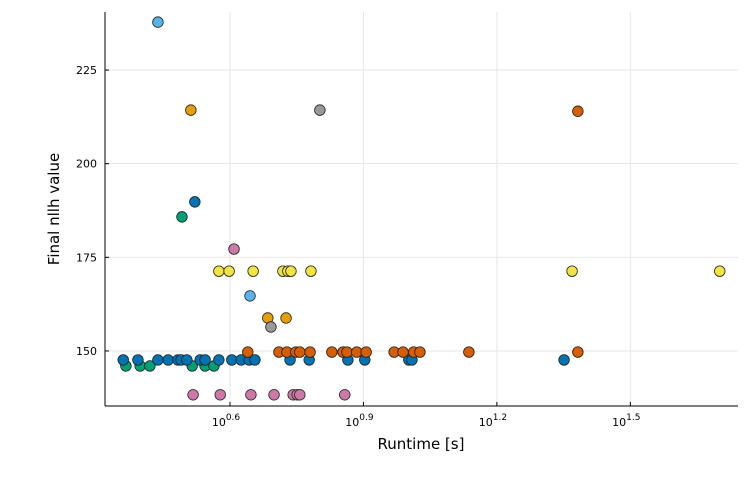 This screenshot has width=750, height=500. What do you see at coordinates (633, 418) in the screenshot?
I see `x-tick-exponent: 1.5` at bounding box center [633, 418].